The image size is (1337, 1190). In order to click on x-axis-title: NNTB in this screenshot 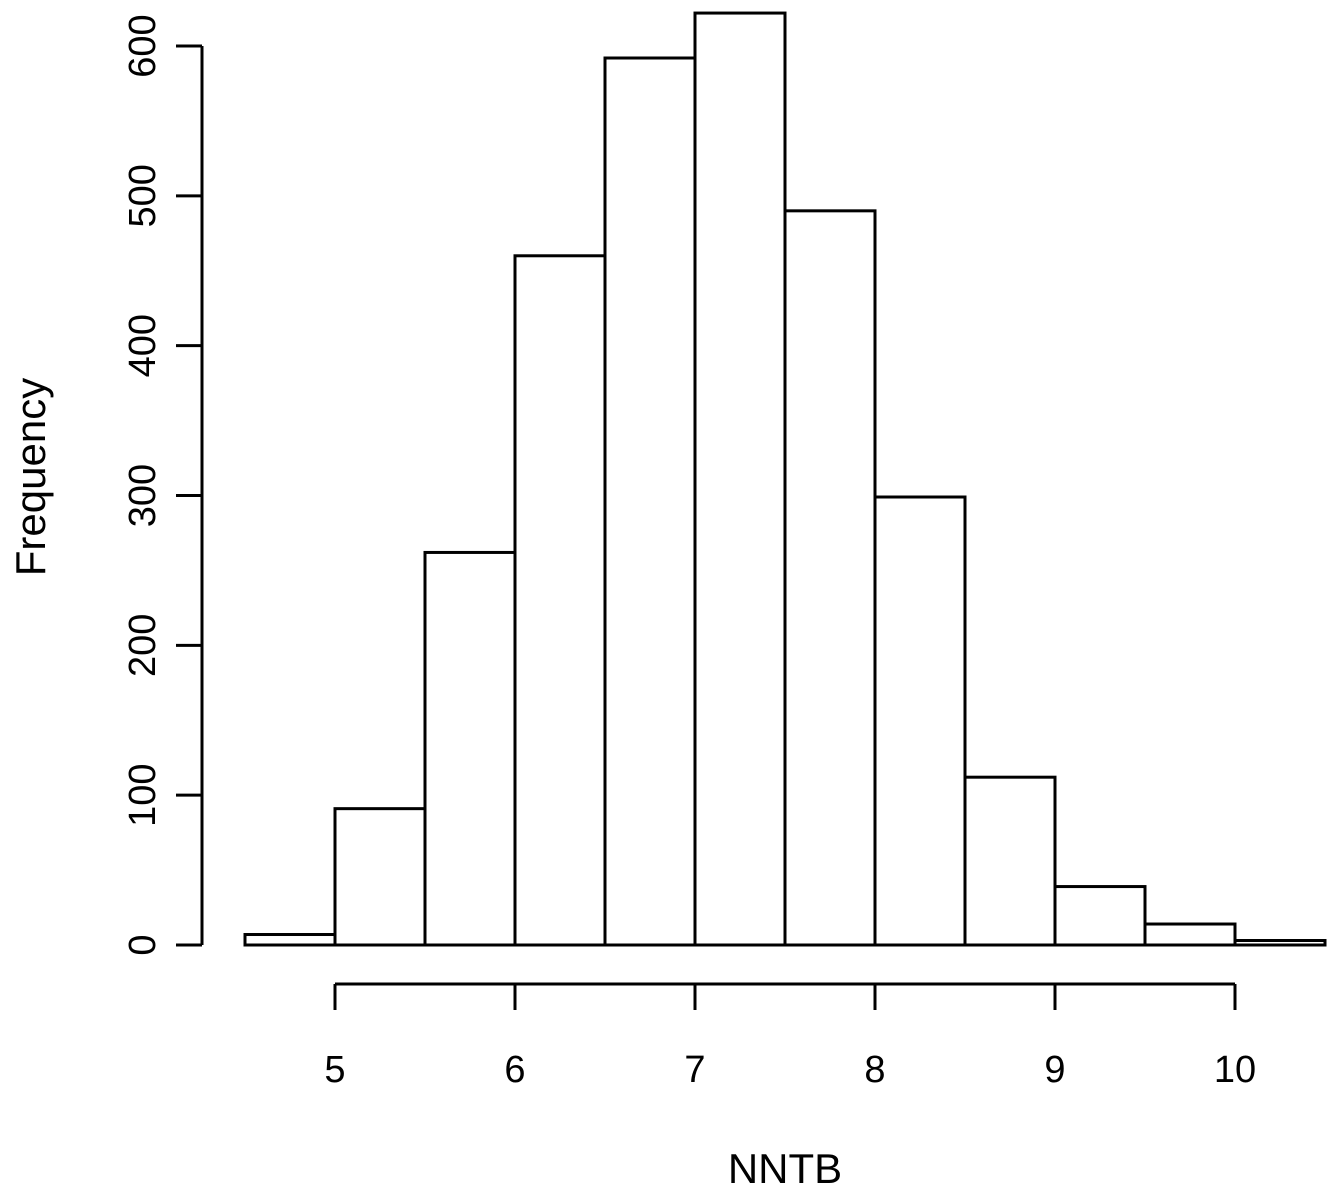, I will do `click(785, 1167)`.